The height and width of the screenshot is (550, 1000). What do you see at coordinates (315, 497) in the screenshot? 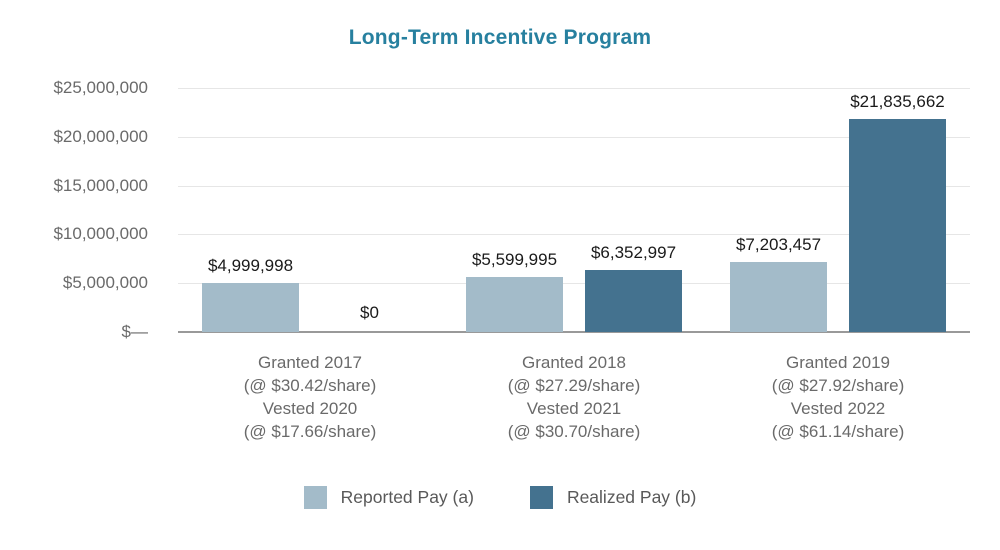
I see `legend-swatch-reported` at bounding box center [315, 497].